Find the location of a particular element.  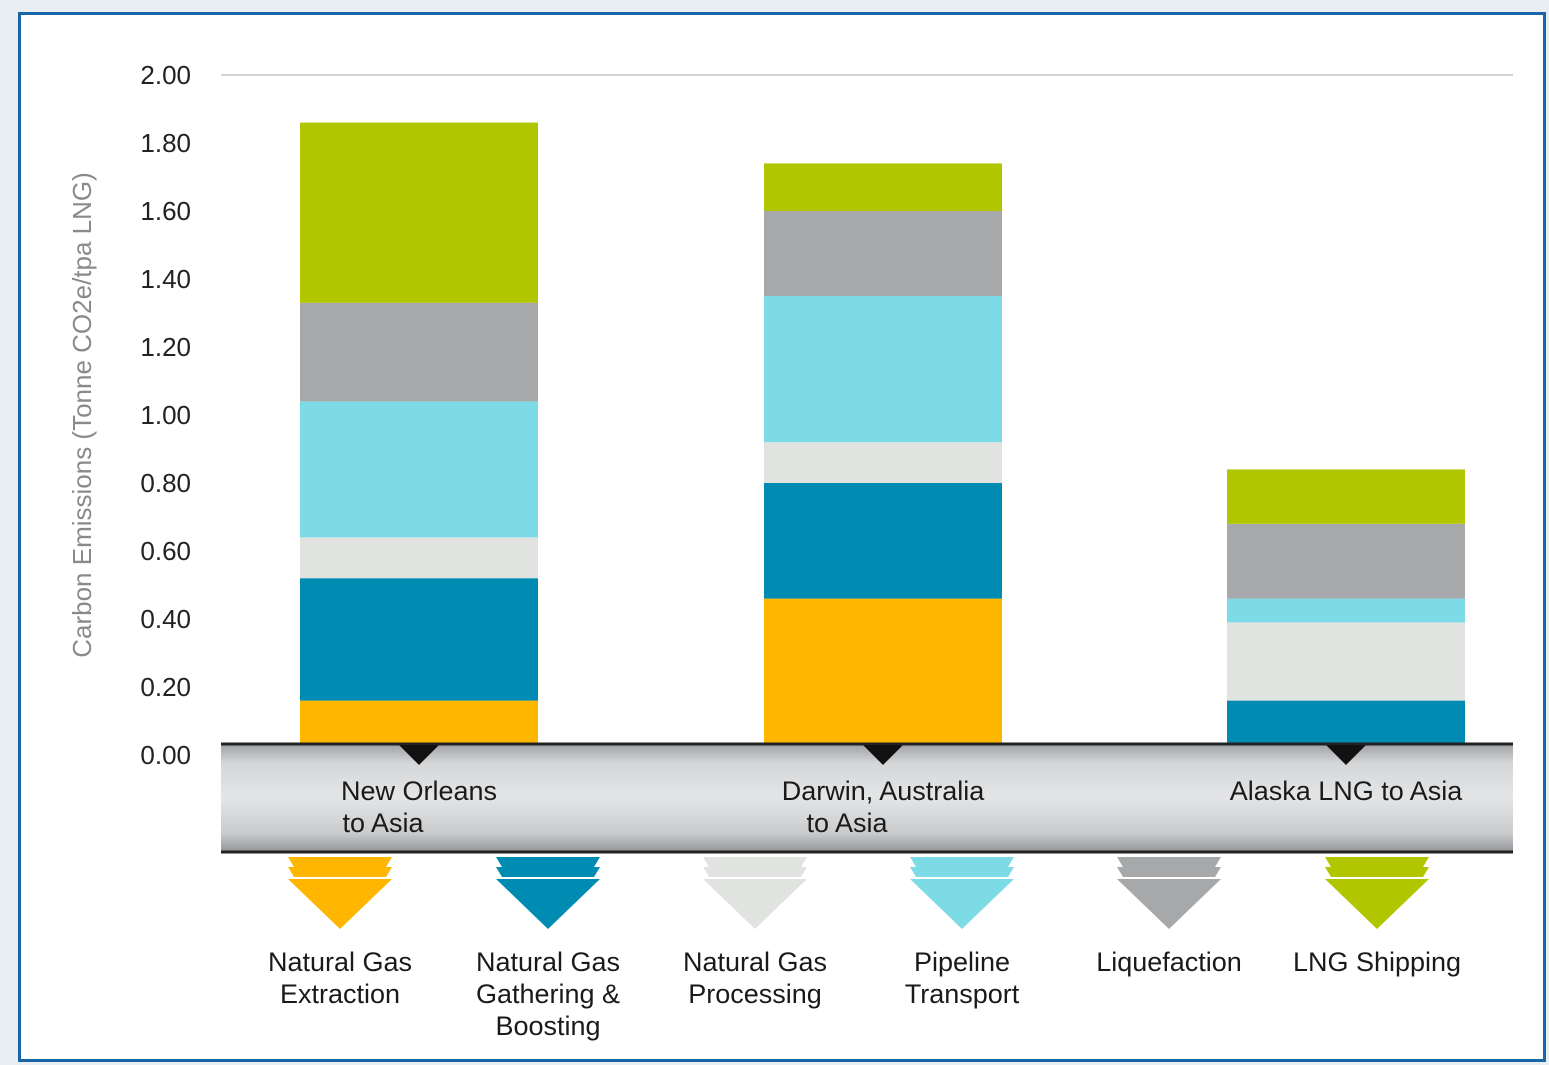

legend-label: Processing is located at coordinates (755, 994).